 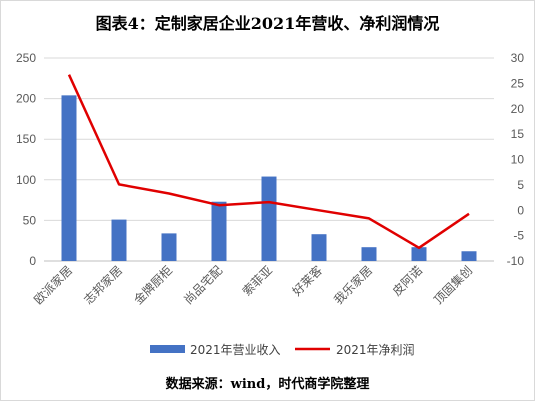 What do you see at coordinates (267, 23) in the screenshot?
I see `chart-title: 图表4：定制家居企业2021年营收、净利润情况` at bounding box center [267, 23].